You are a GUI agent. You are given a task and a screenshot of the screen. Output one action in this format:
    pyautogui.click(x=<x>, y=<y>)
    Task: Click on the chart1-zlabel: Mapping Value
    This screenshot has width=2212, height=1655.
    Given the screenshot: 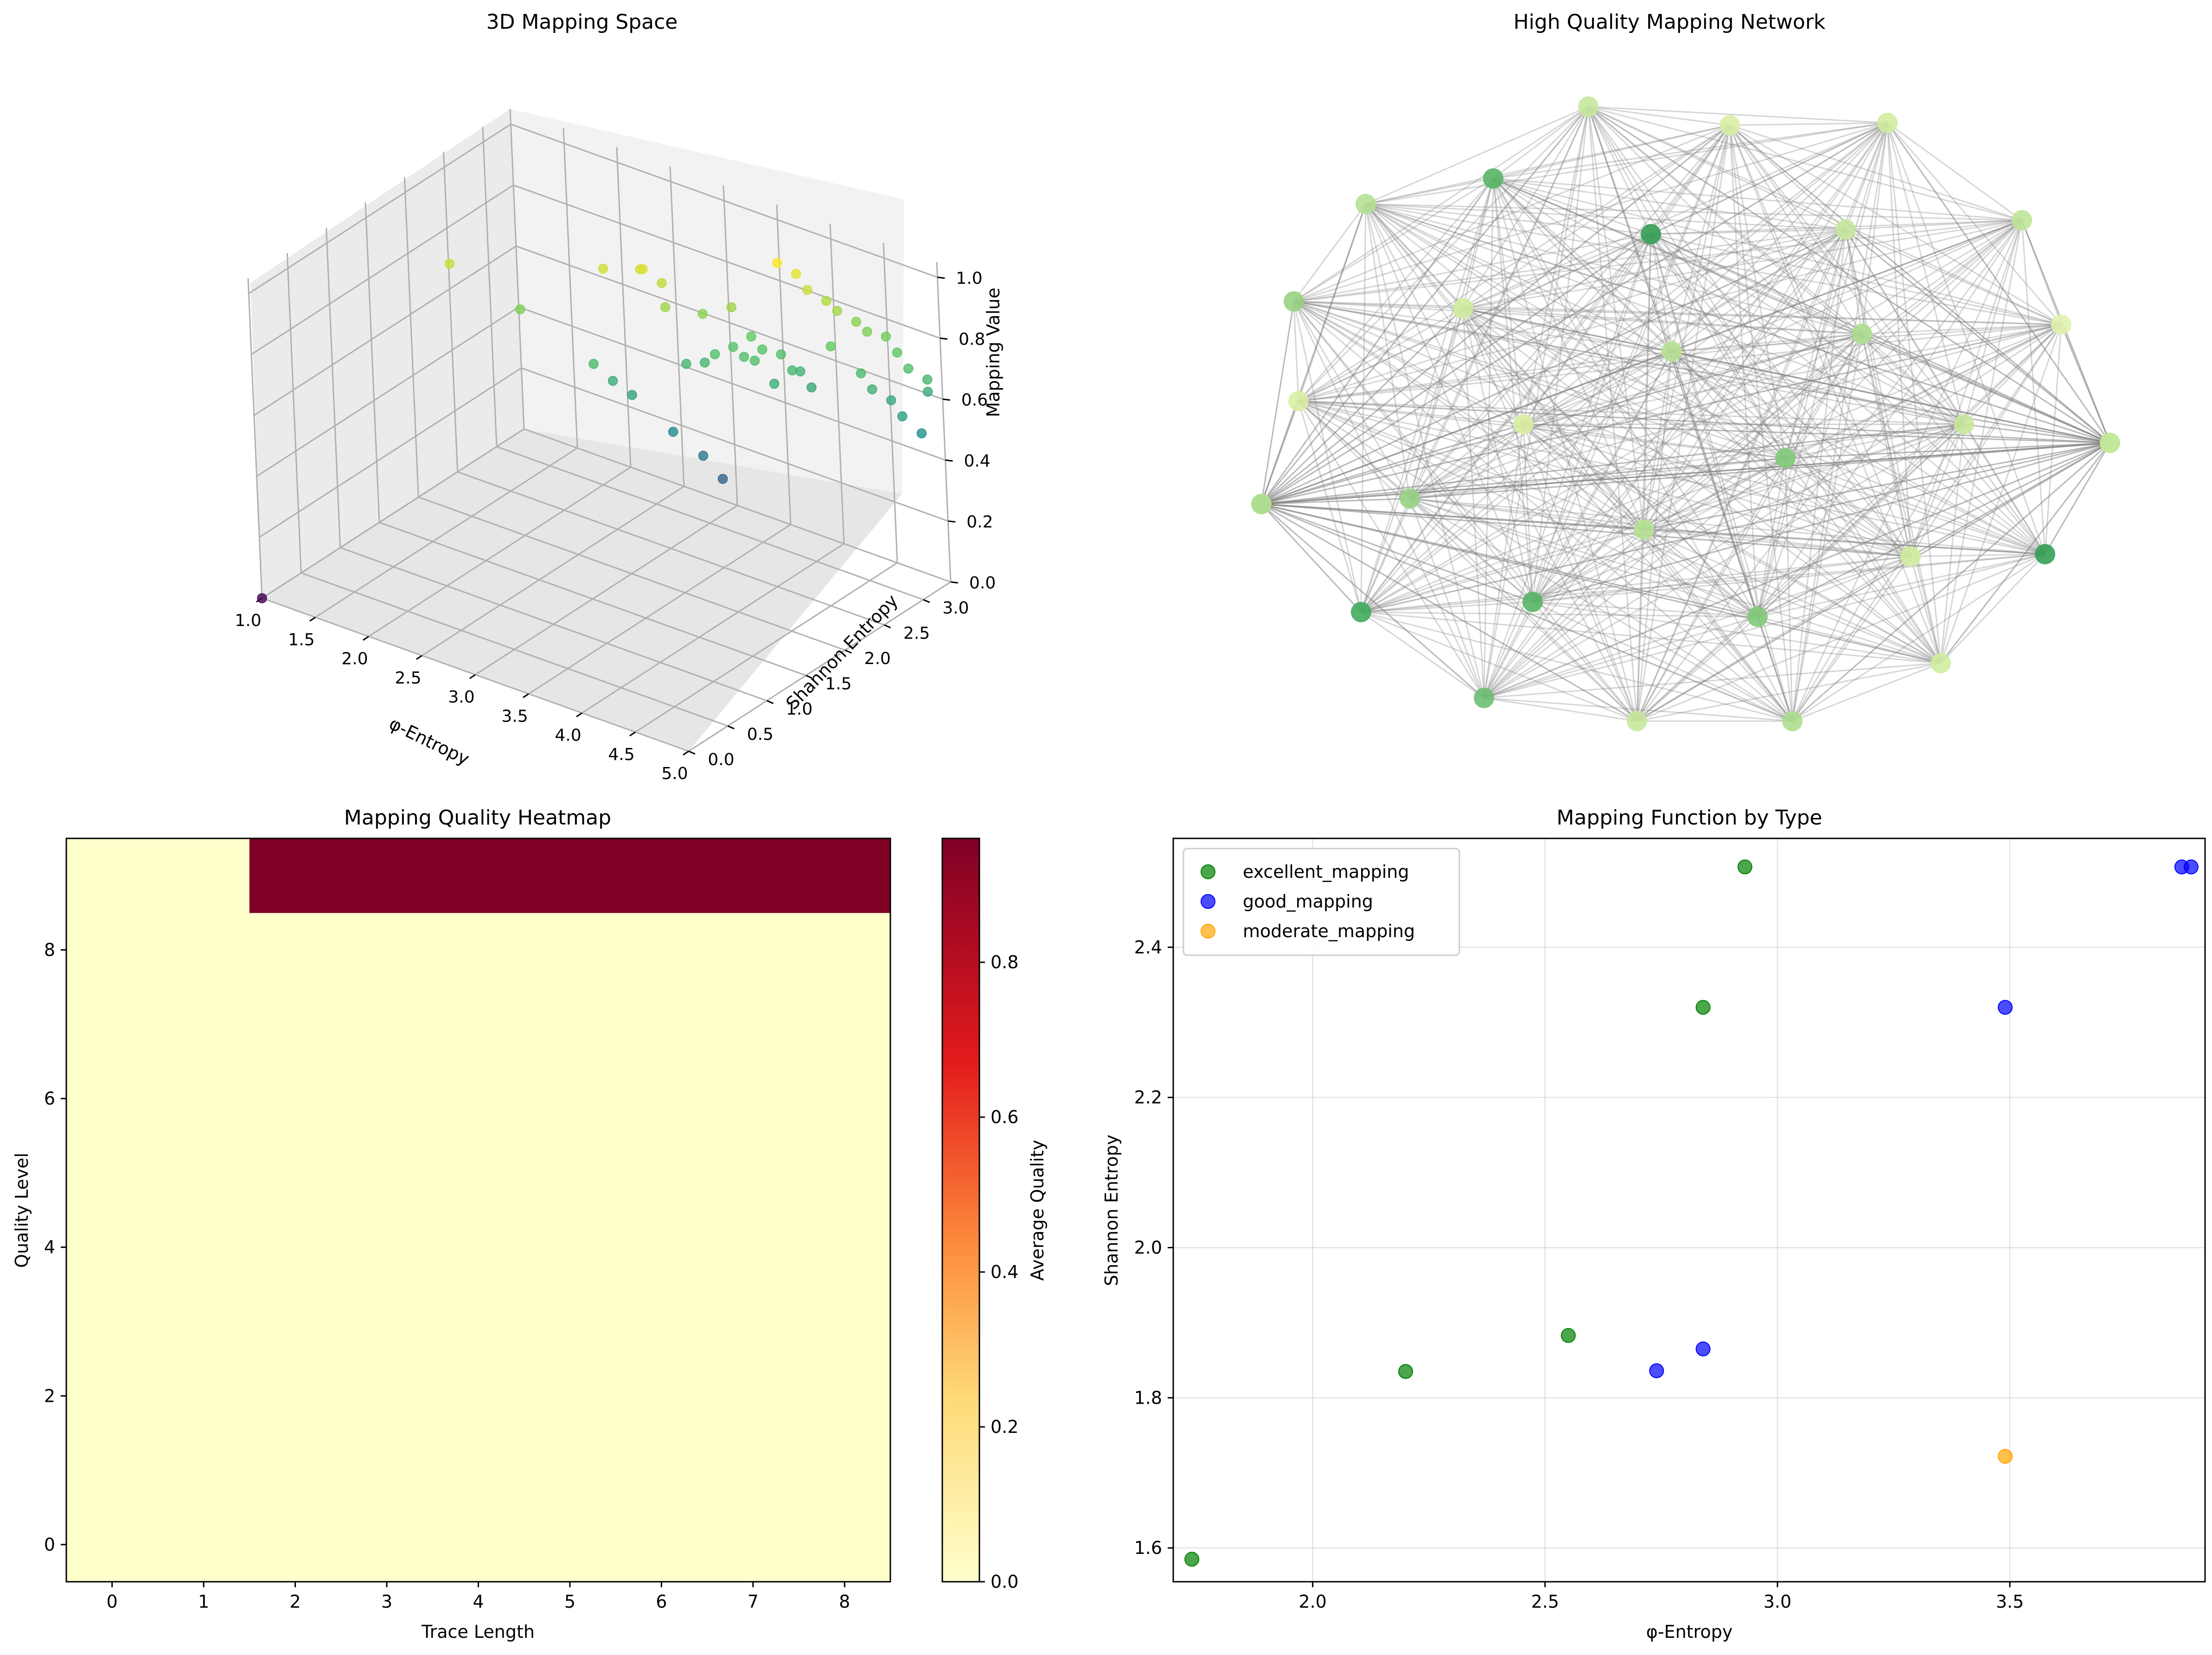 What is the action you would take?
    pyautogui.click(x=994, y=352)
    